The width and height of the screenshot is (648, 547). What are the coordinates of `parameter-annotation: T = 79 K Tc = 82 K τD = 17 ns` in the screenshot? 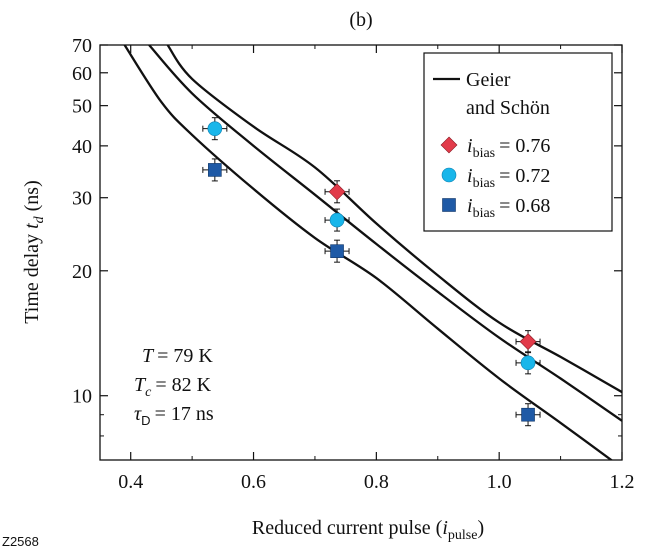 It's located at (174, 386).